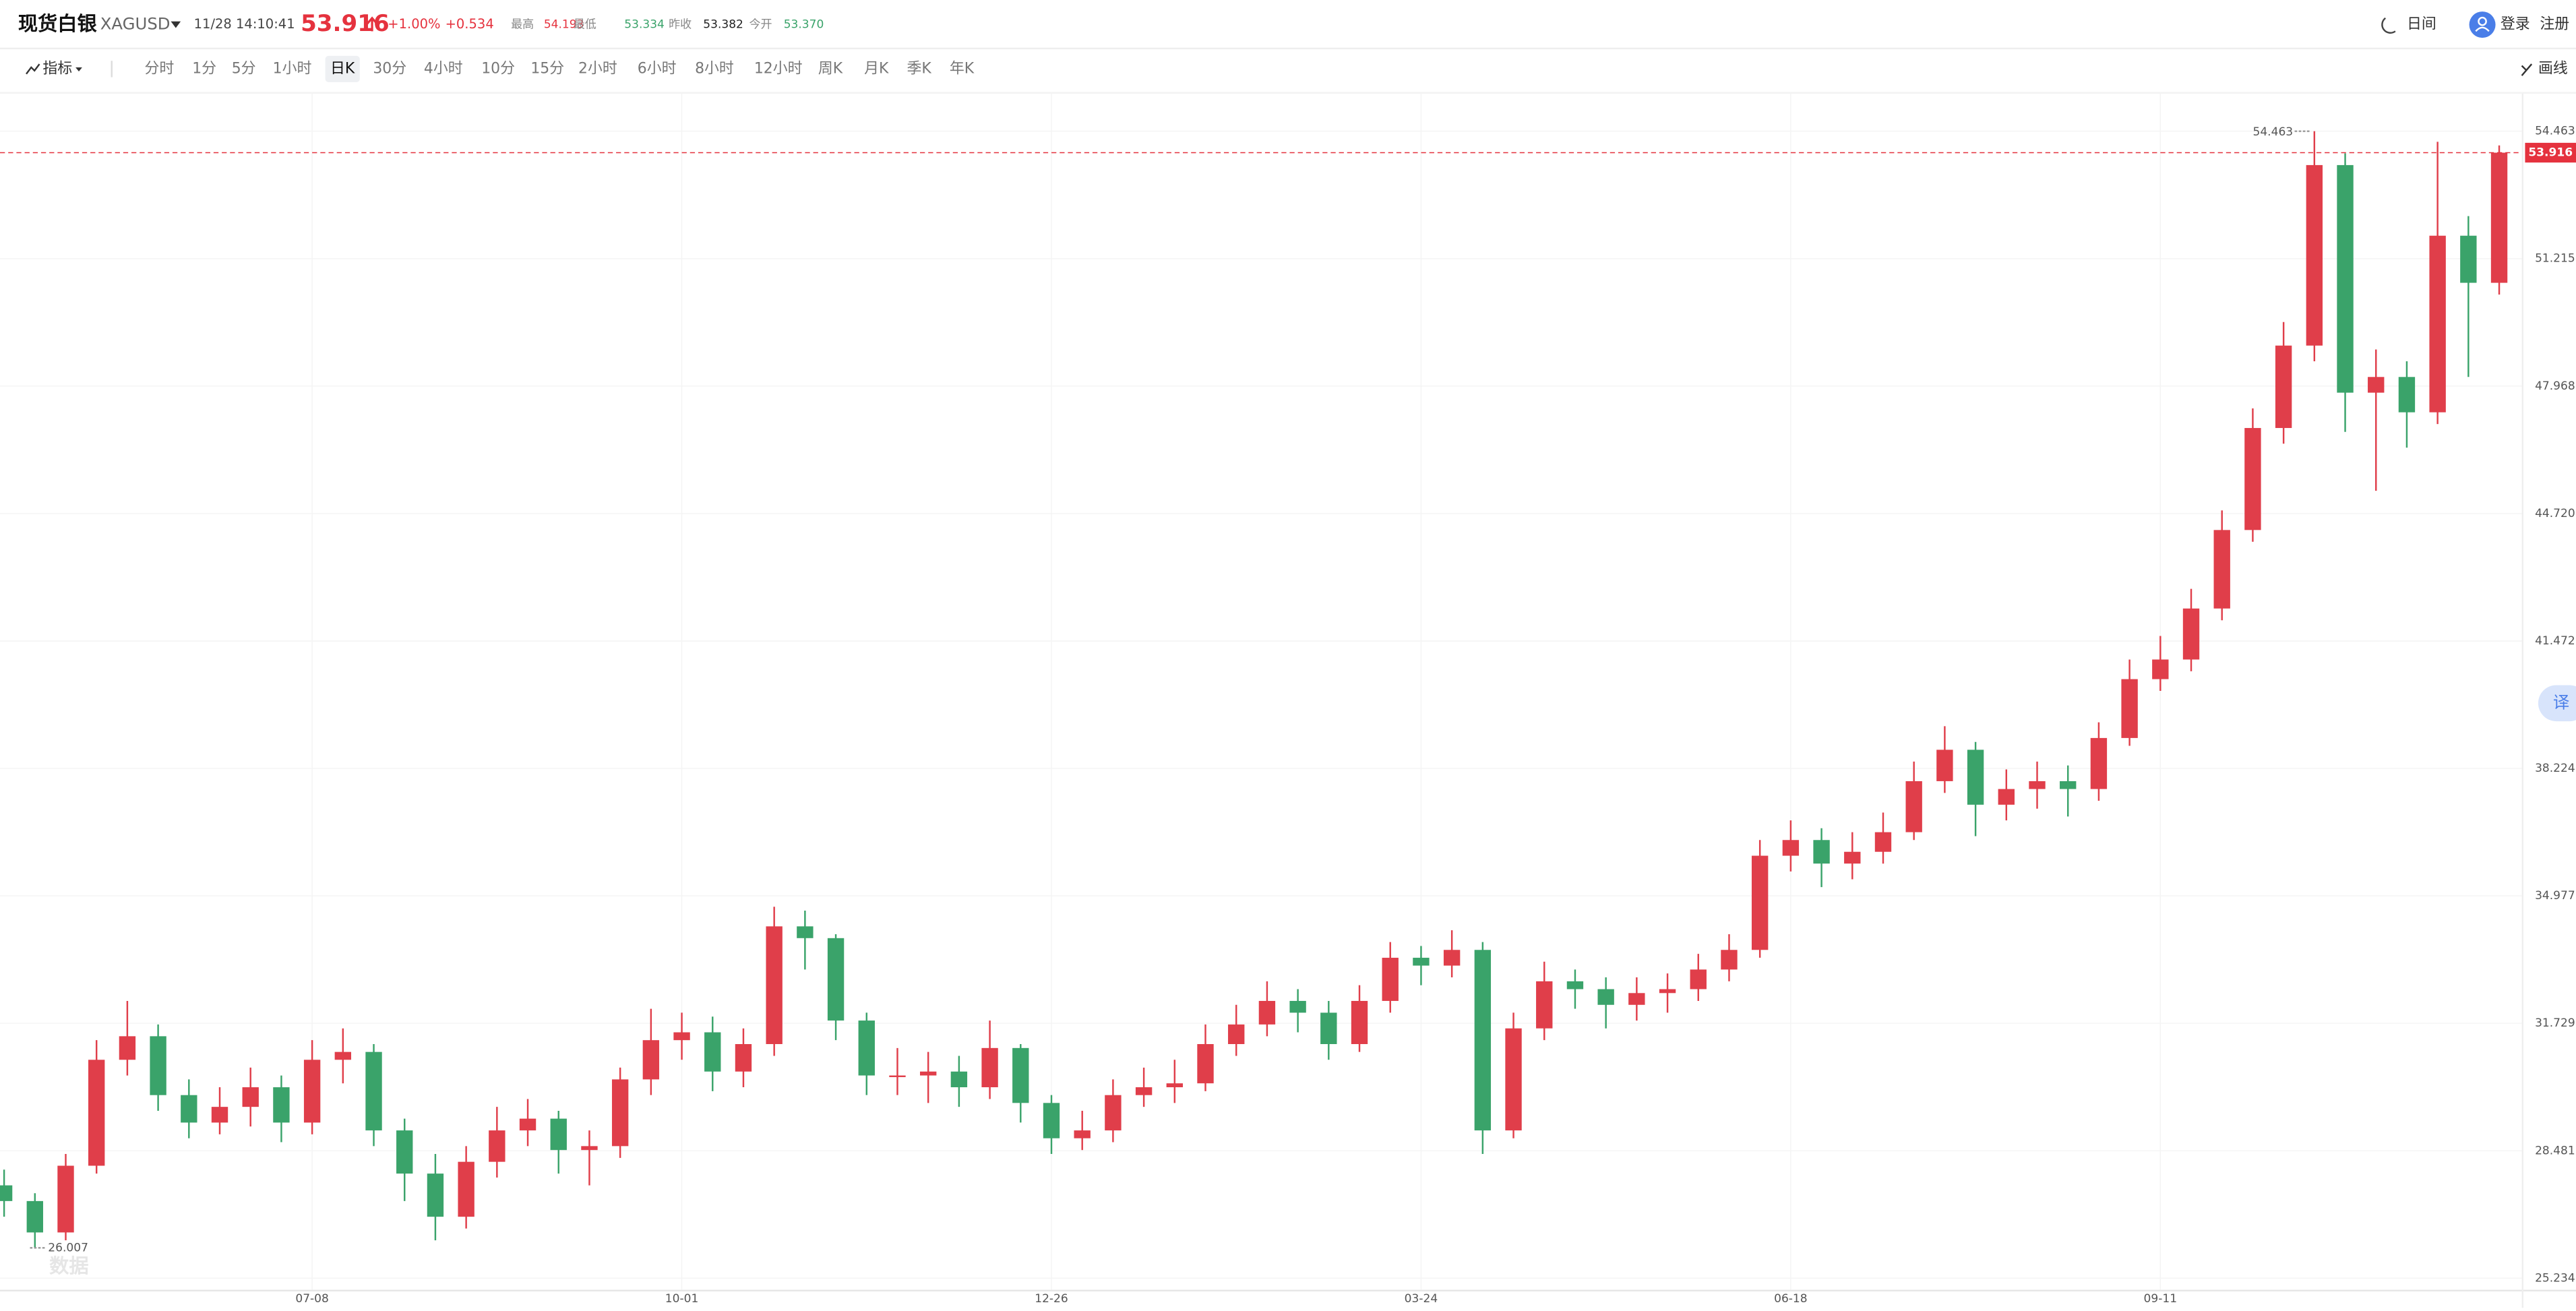  What do you see at coordinates (876, 68) in the screenshot?
I see `interval-button: 月K` at bounding box center [876, 68].